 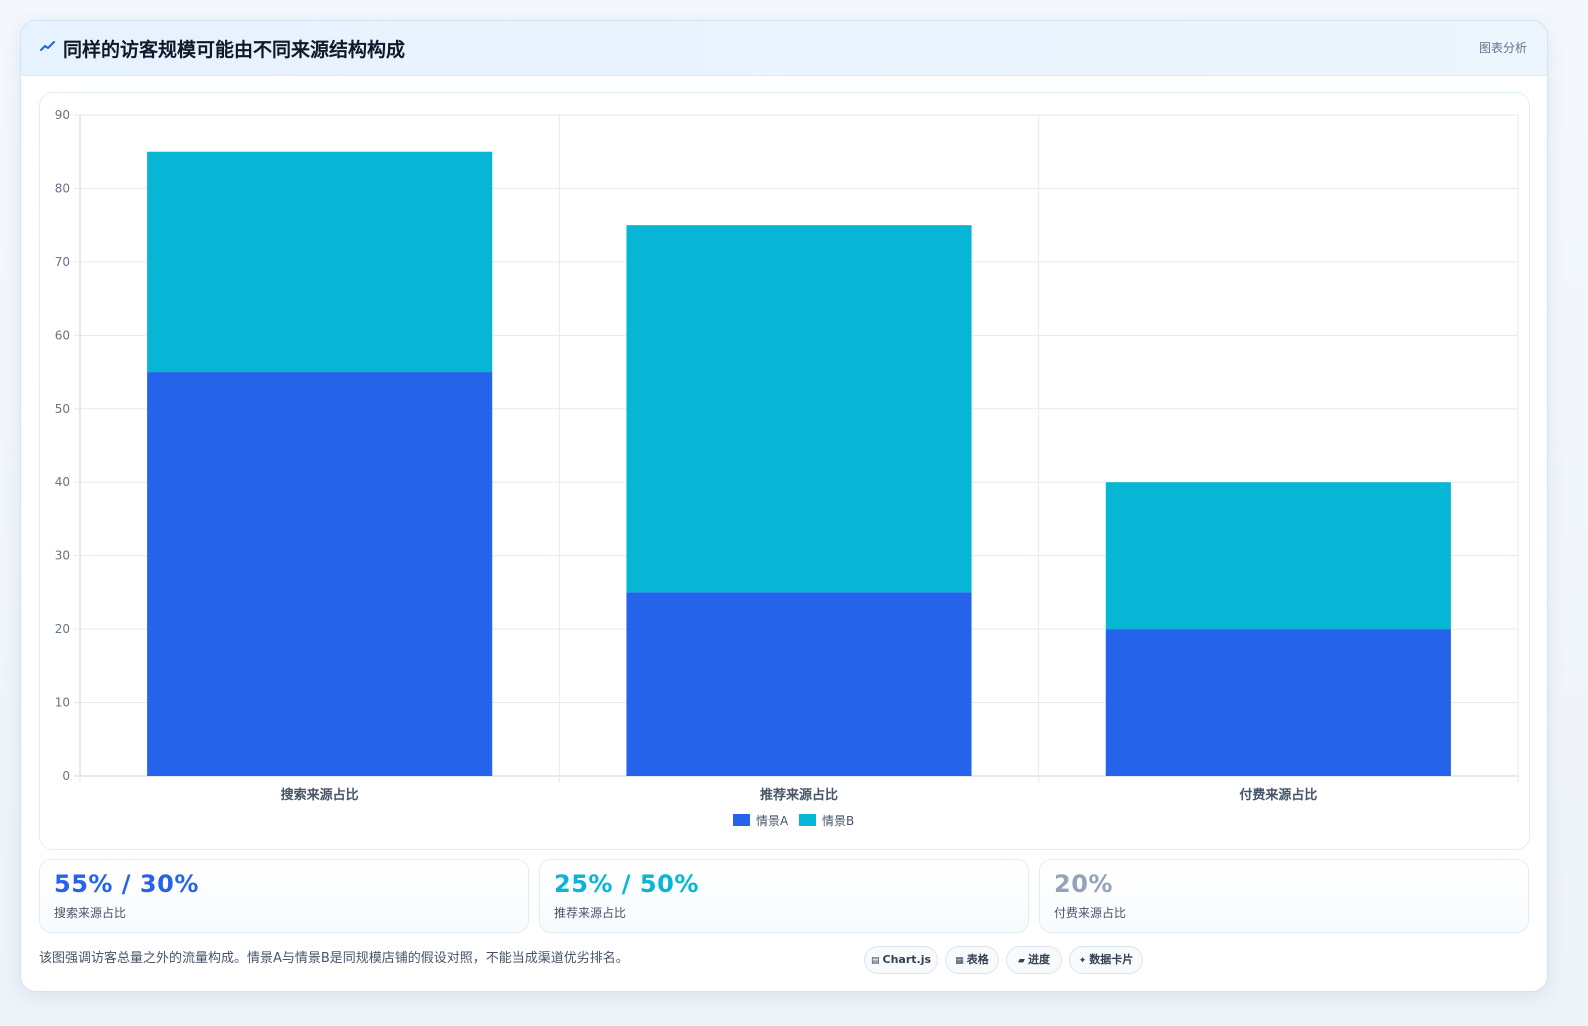 What do you see at coordinates (1111, 959) in the screenshot?
I see `chip-label: 数据卡片` at bounding box center [1111, 959].